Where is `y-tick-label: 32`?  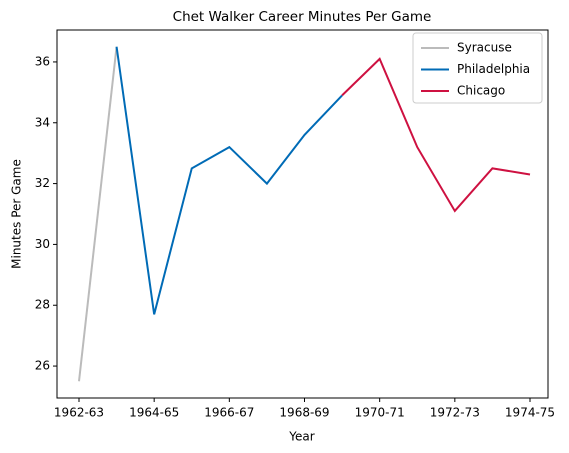
y-tick-label: 32 is located at coordinates (42, 183).